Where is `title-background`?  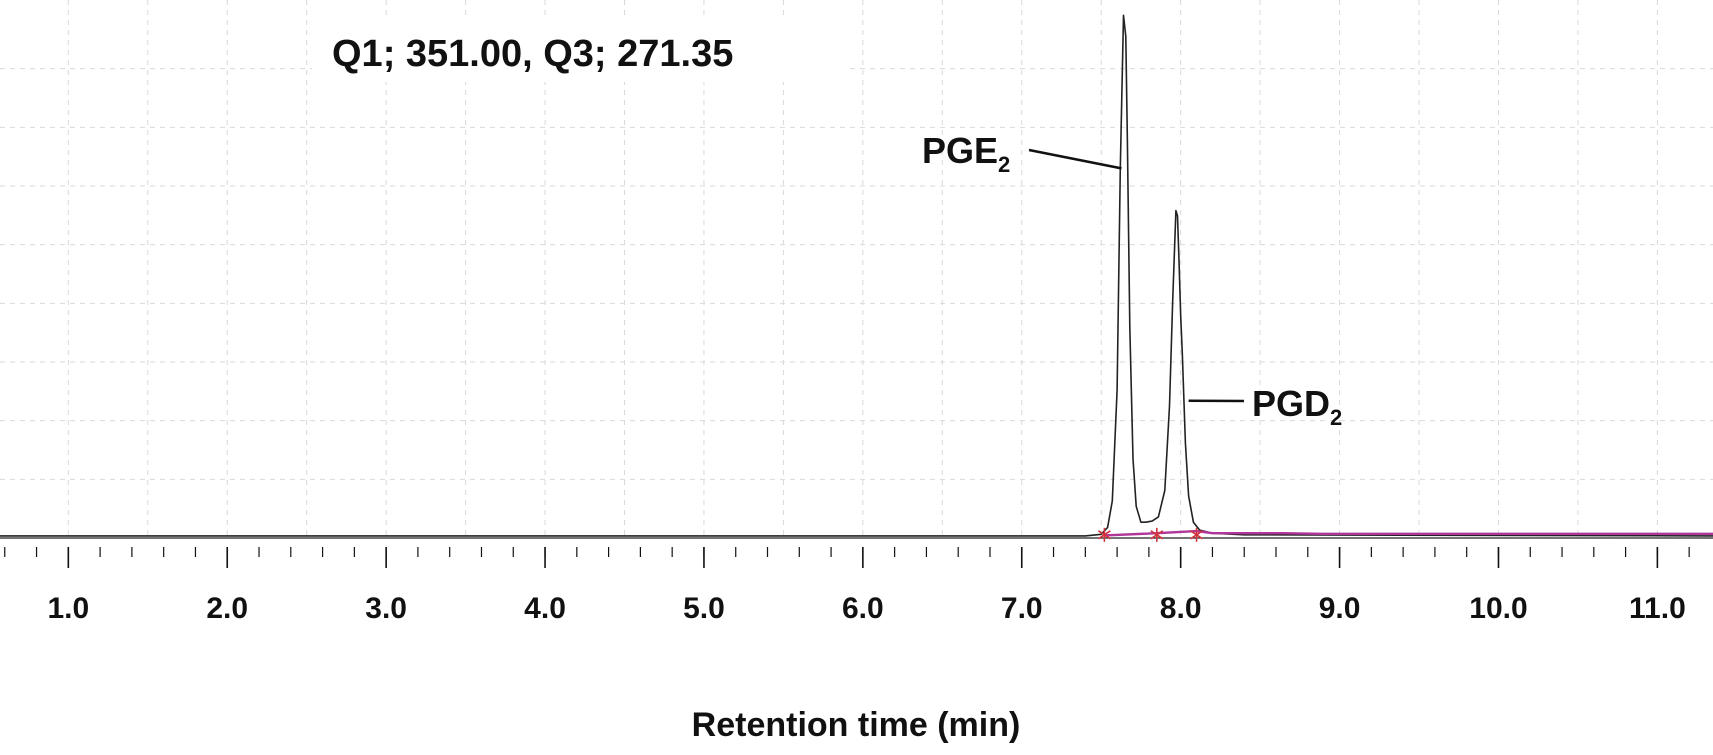 title-background is located at coordinates (581, 50).